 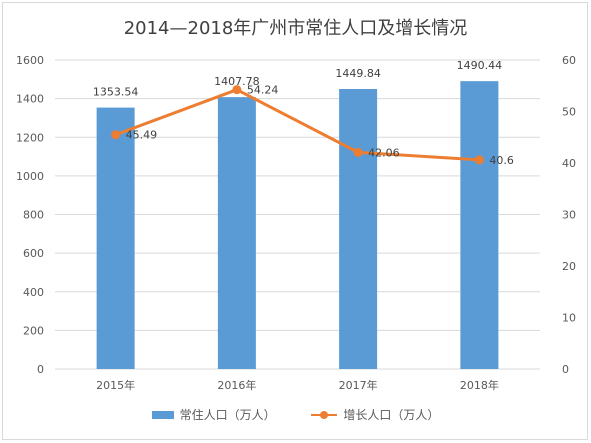 I want to click on legend-item-growth: 增长人口（万人）, so click(x=375, y=414).